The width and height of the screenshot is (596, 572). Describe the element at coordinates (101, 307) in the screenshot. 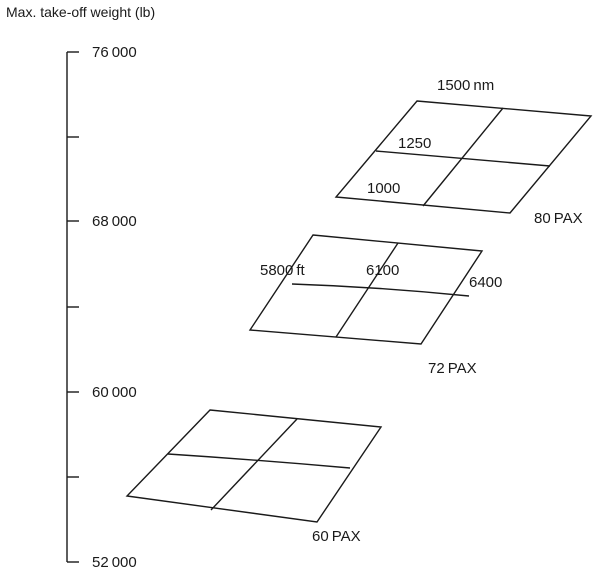

I see `weight-axis: 76 000 68 000 60 000 52 000` at that location.